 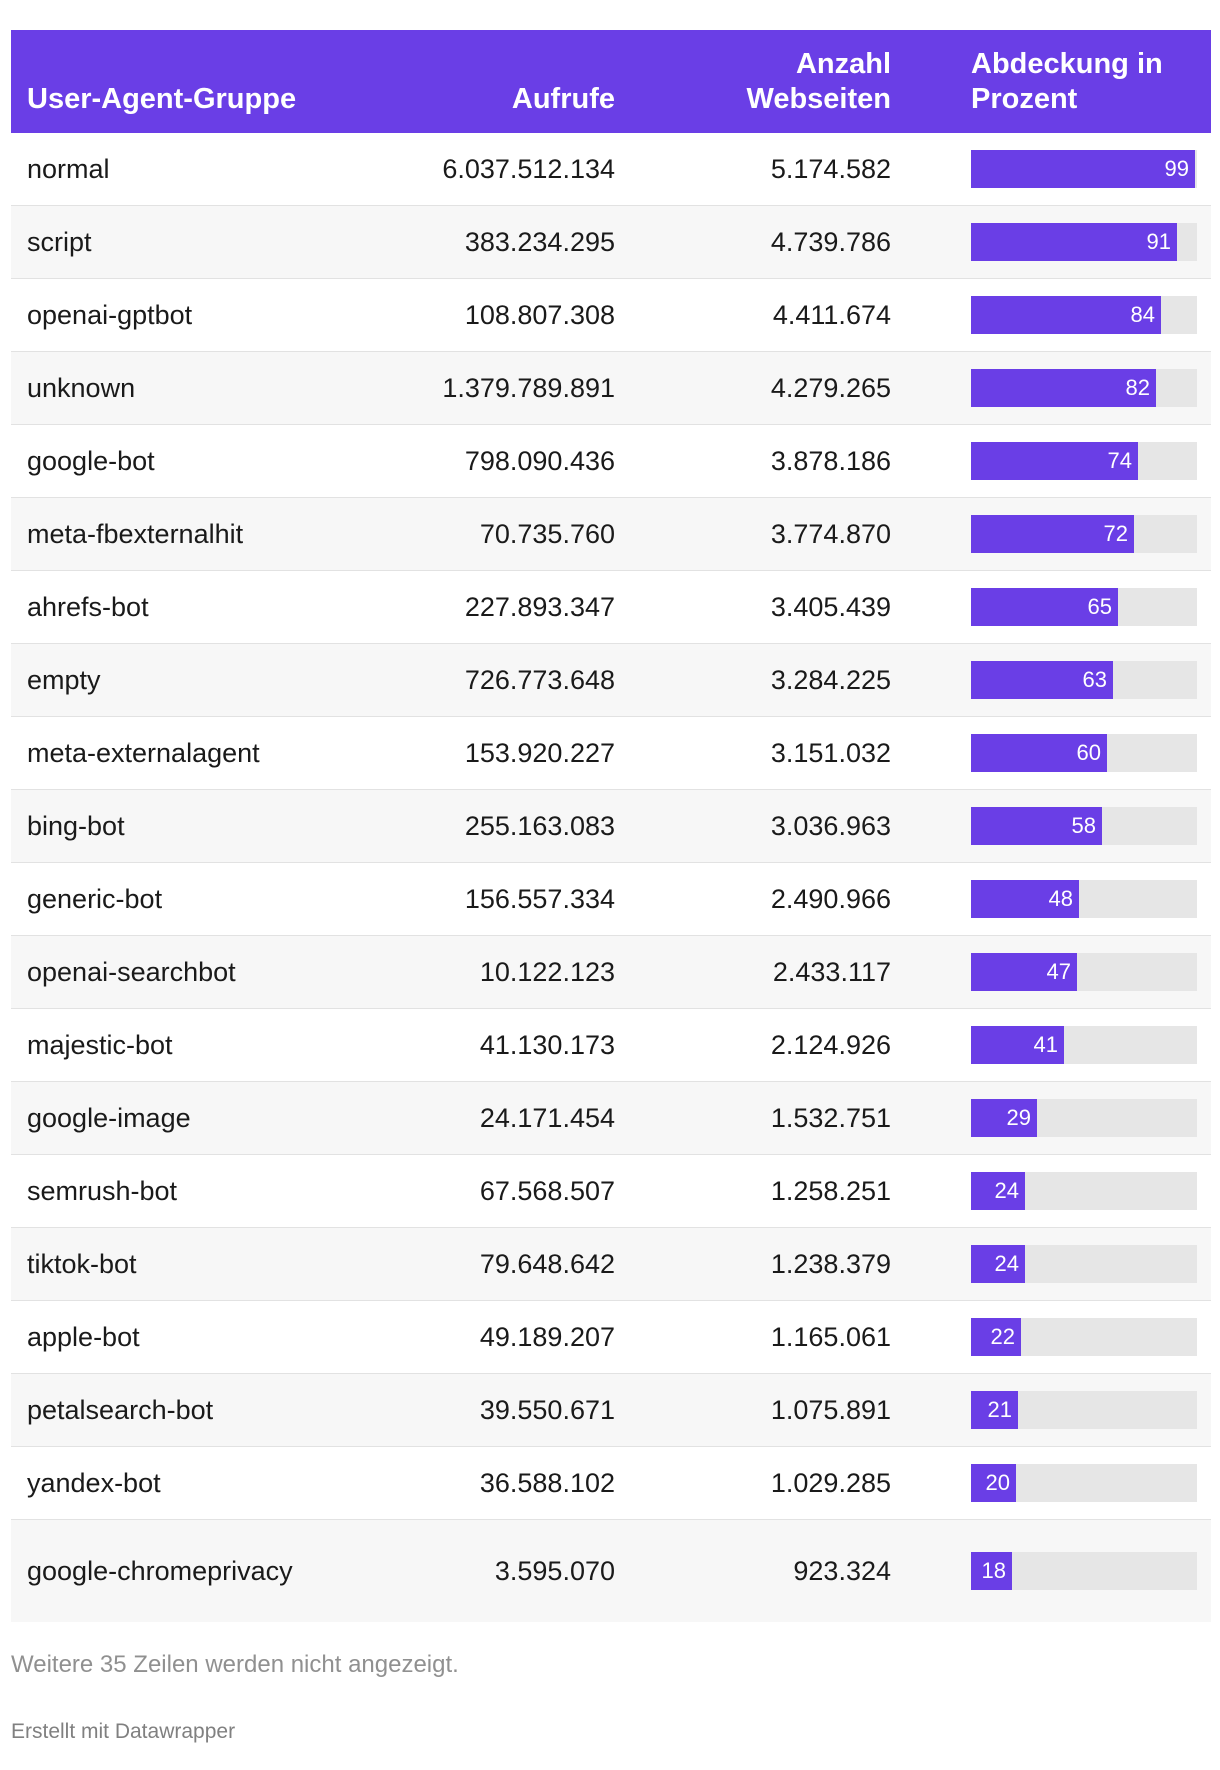 I want to click on table-row: google-image 24.171.454 1.532.751 29, so click(x=611, y=1118).